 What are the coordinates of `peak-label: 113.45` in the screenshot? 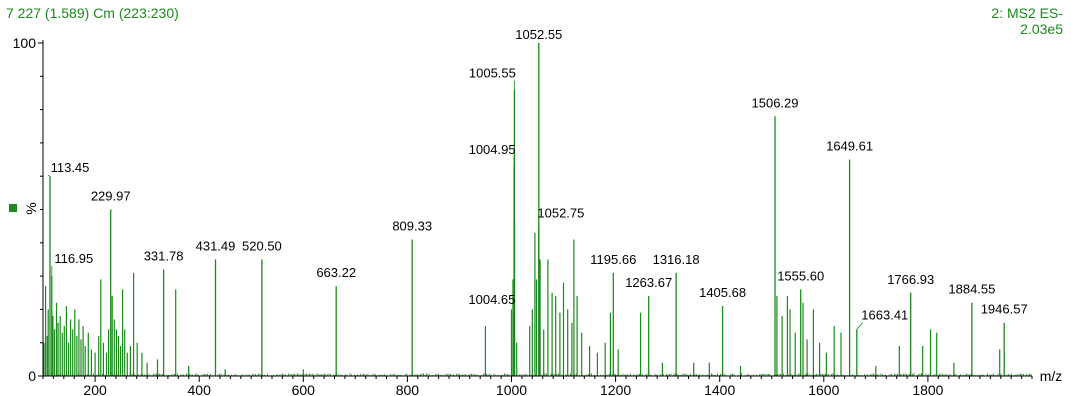 It's located at (70, 167).